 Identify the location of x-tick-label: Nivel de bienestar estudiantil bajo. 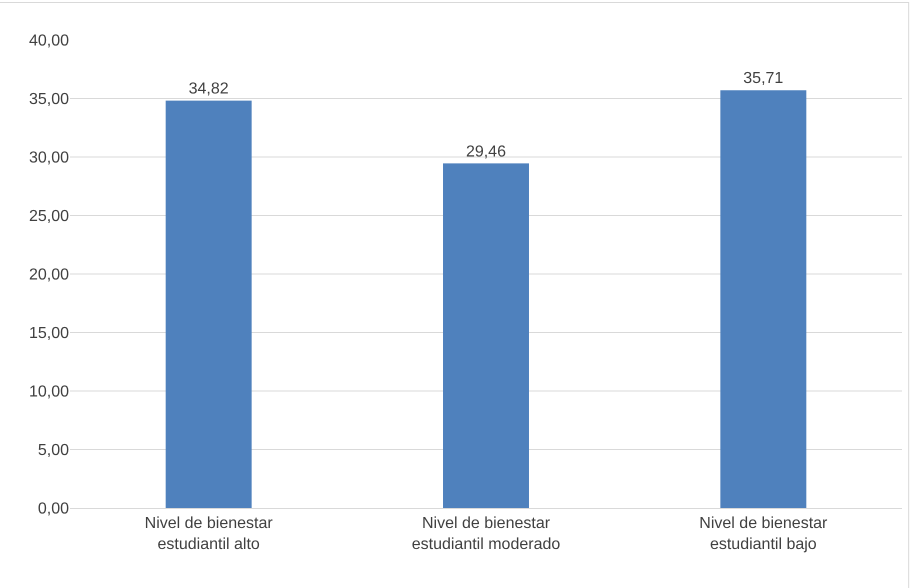
(763, 534).